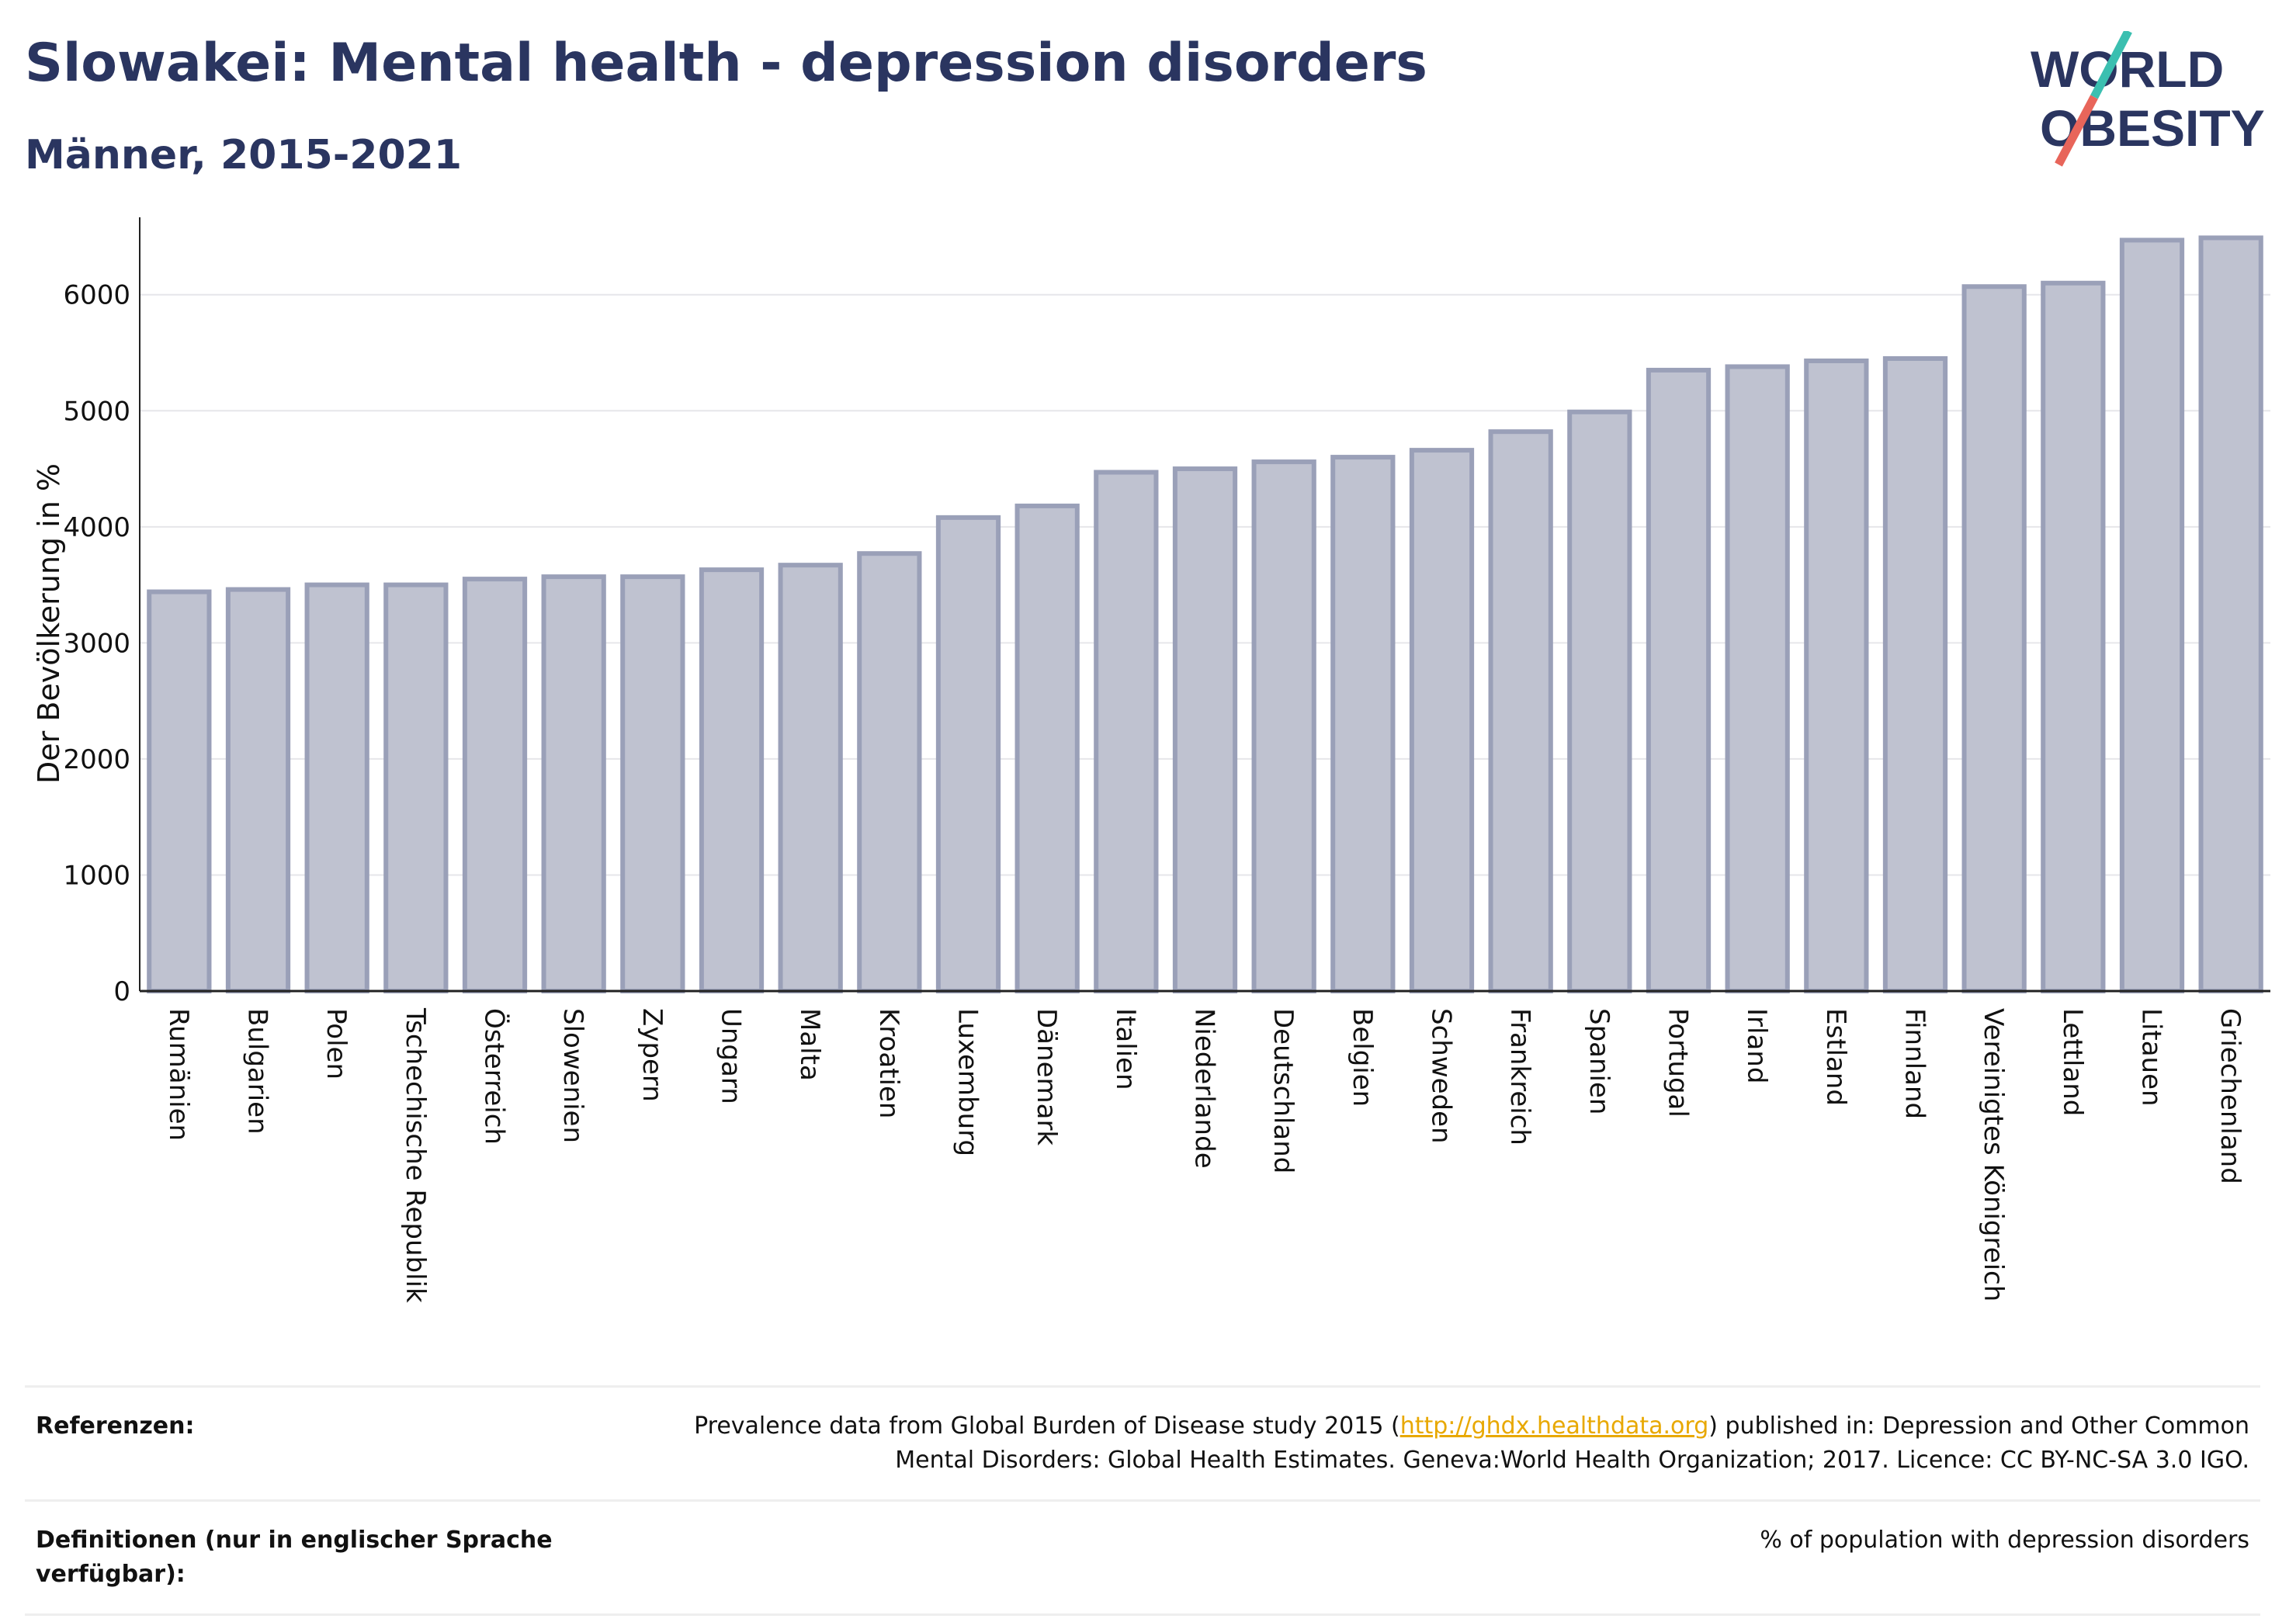 The image size is (2296, 1622). I want to click on y-axis-label: Der Bevölkerung in %, so click(49, 623).